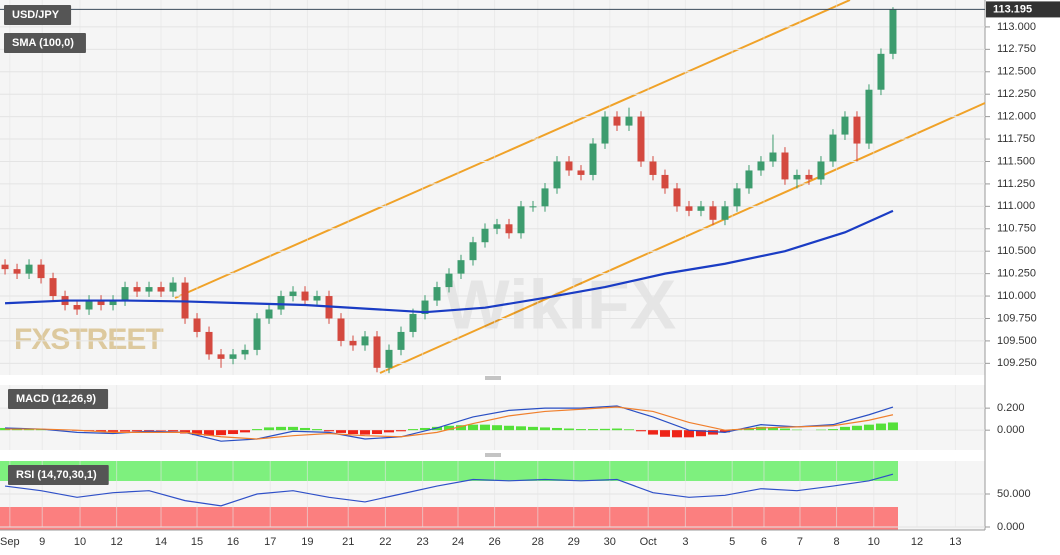 Image resolution: width=1060 pixels, height=555 pixels. Describe the element at coordinates (458, 542) in the screenshot. I see `x-tick-label: 24` at that location.